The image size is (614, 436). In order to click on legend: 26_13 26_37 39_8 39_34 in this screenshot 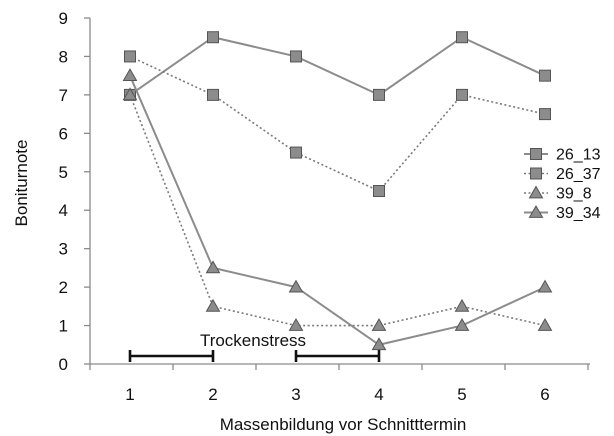, I will do `click(562, 184)`.